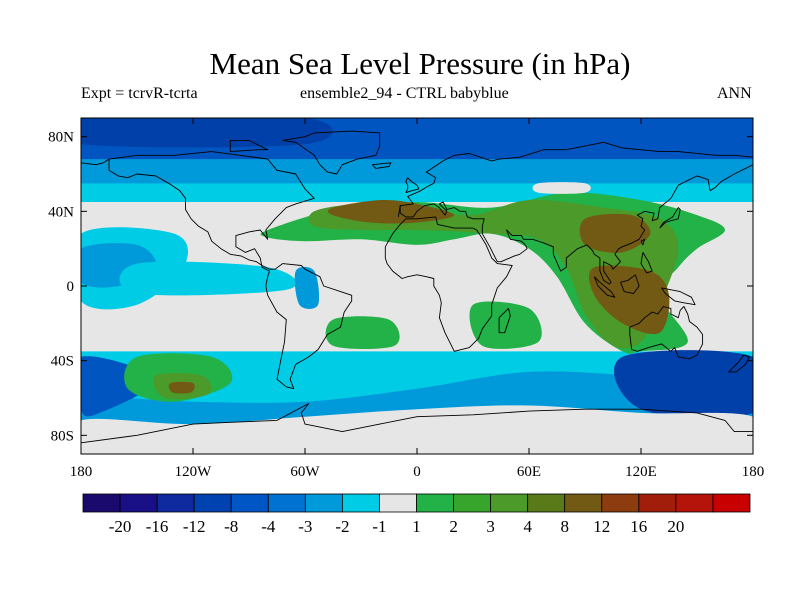  What do you see at coordinates (342, 526) in the screenshot?
I see `colorbar-label: -2` at bounding box center [342, 526].